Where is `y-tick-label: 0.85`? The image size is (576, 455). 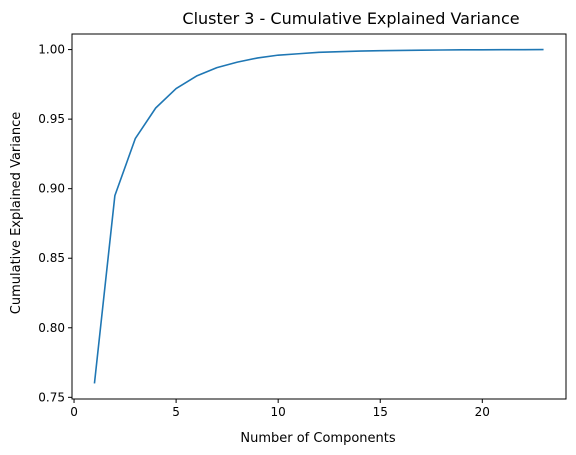 y-tick-label: 0.85 is located at coordinates (51, 258).